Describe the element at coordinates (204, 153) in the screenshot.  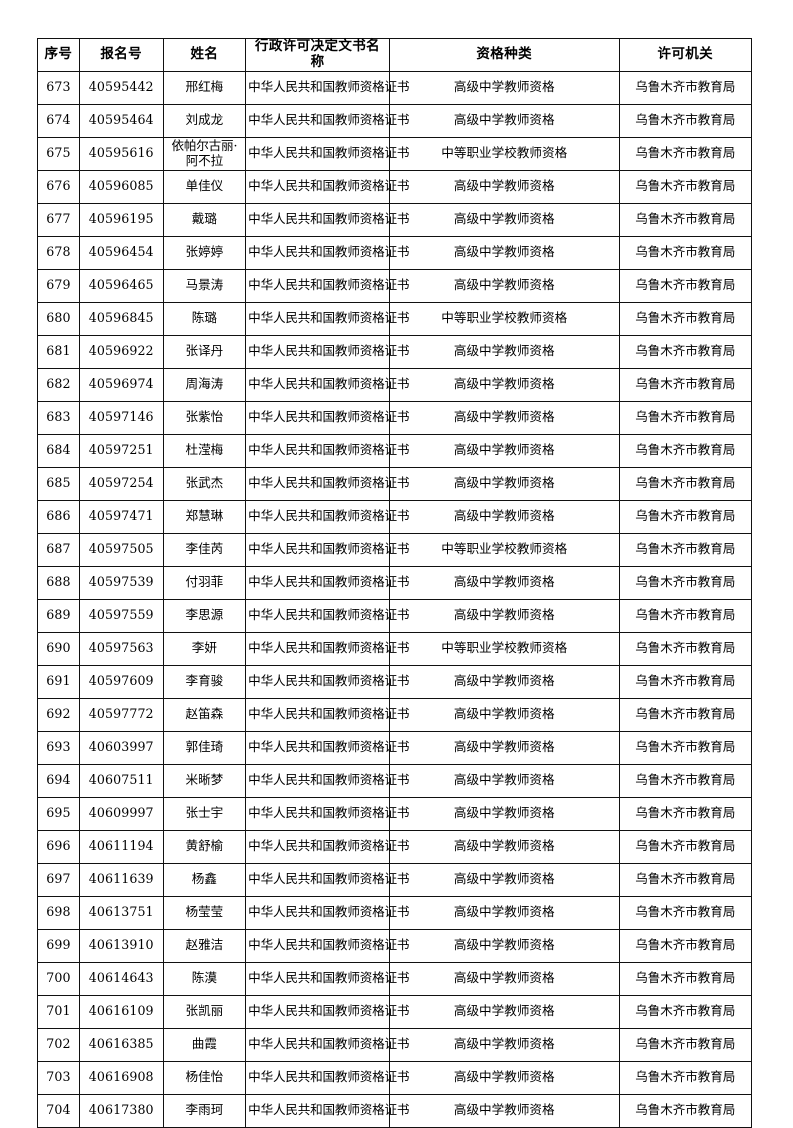
I see `cell-name: 依帕尔古丽·阿不拉` at that location.